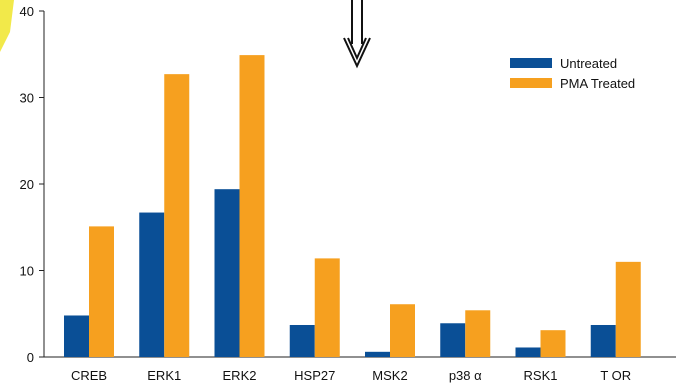  What do you see at coordinates (597, 83) in the screenshot?
I see `legend-label-pma-treated: PMA Treated` at bounding box center [597, 83].